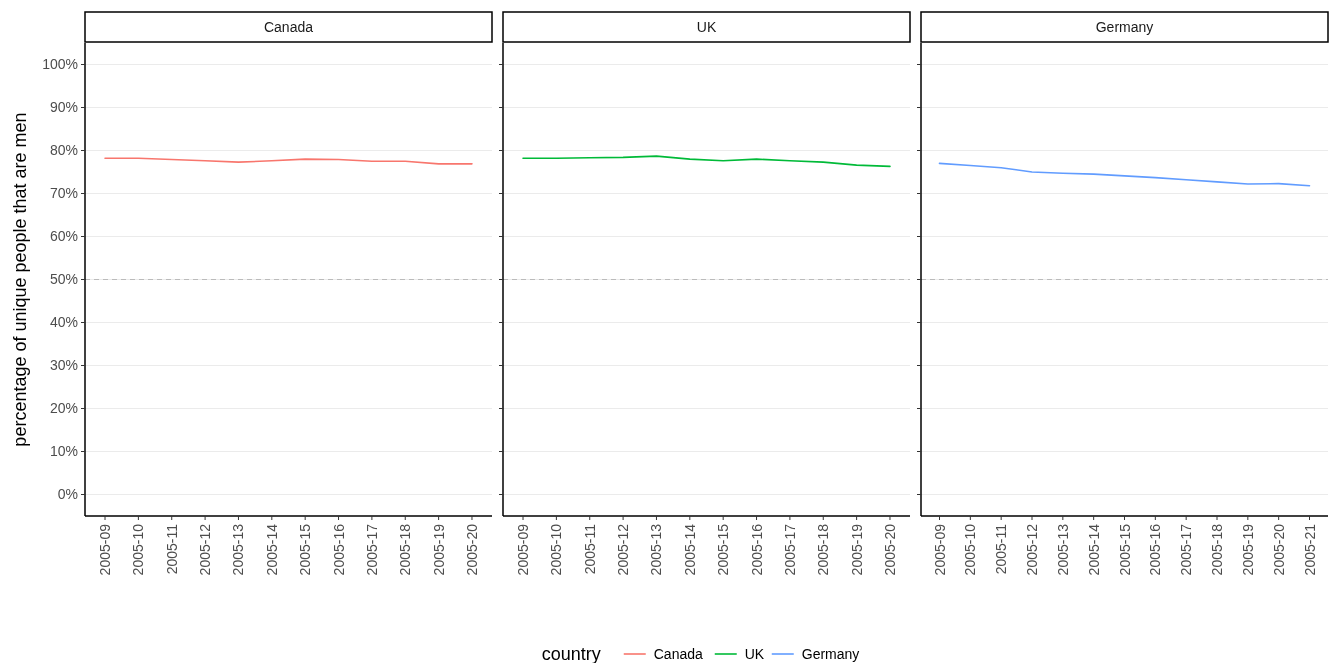  Describe the element at coordinates (288, 27) in the screenshot. I see `chart-title: Canada` at that location.